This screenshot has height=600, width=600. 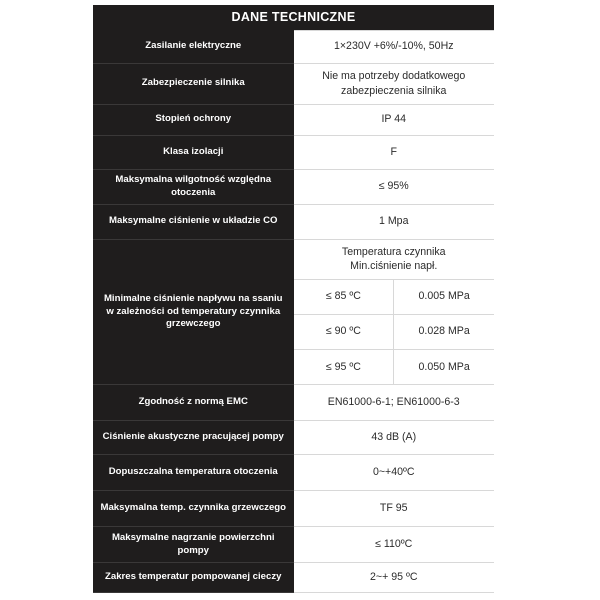 I want to click on pressure-subtable-row: ≤ 90 ºC 0.028 MPa, so click(x=393, y=332).